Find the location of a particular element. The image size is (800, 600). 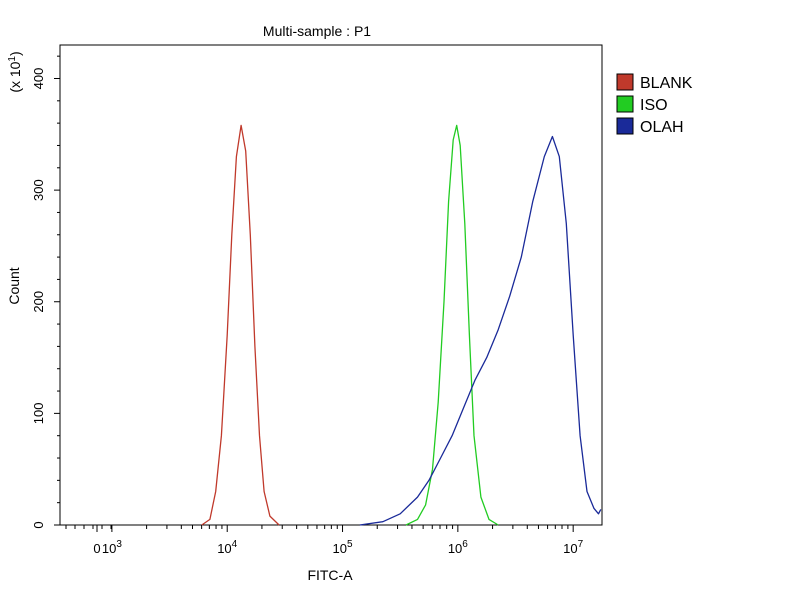

chart-title: Multi-sample : P1 is located at coordinates (317, 31).